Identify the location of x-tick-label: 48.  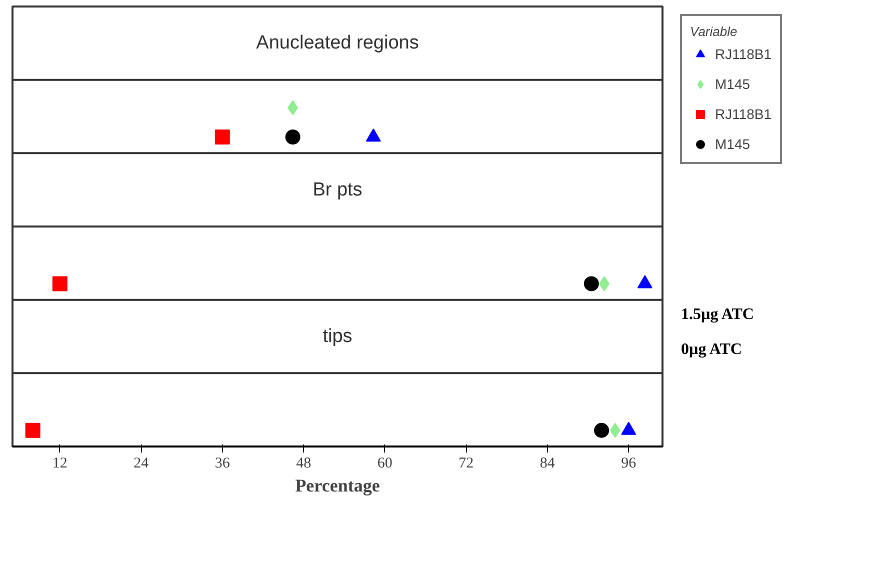
(304, 464).